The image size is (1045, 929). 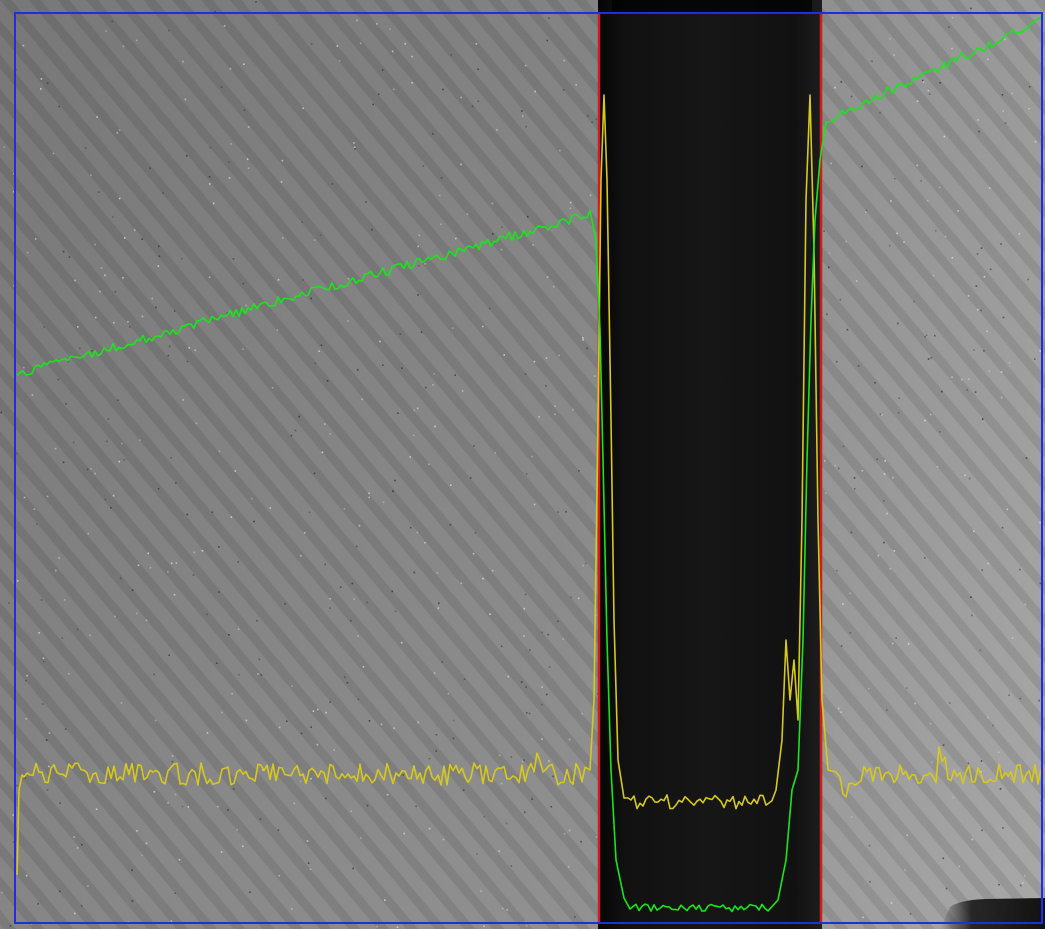 I want to click on corner-shadow, so click(x=992, y=913).